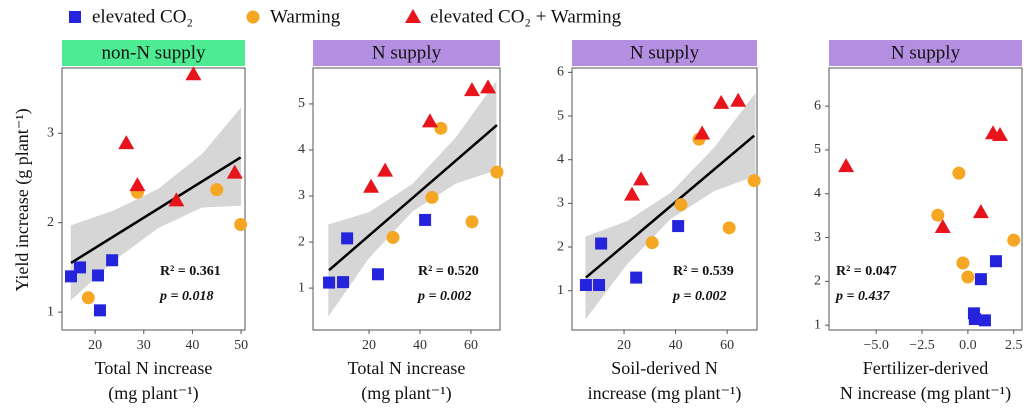  I want to click on stat-annotation: p = 0.002, so click(699, 296).